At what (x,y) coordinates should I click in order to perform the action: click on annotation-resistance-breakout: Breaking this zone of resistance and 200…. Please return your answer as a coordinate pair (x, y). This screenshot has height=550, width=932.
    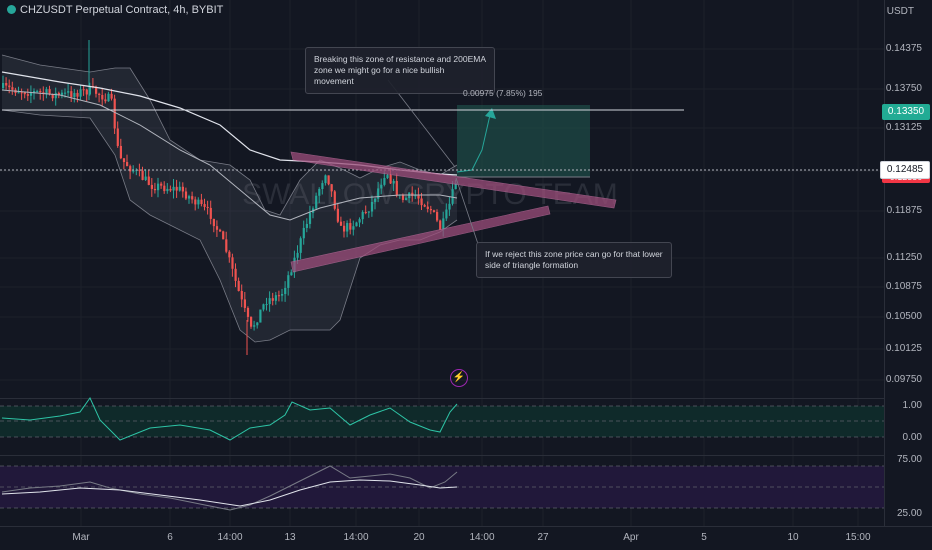
    Looking at the image, I should click on (400, 70).